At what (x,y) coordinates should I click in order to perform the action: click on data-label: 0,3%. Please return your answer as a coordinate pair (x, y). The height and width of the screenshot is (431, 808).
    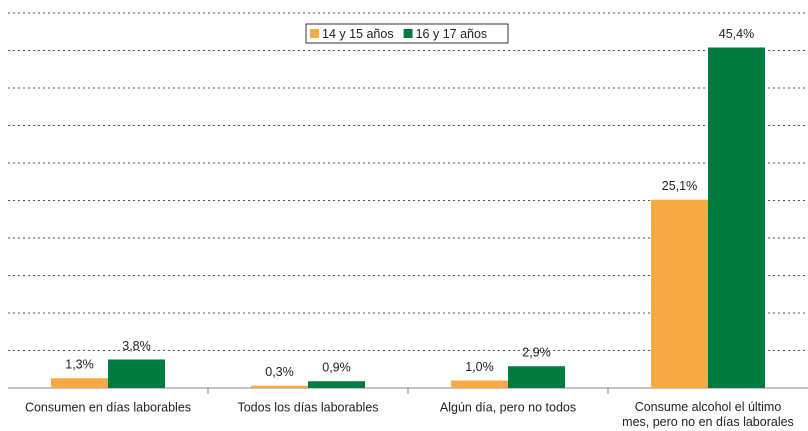
    Looking at the image, I should click on (279, 372).